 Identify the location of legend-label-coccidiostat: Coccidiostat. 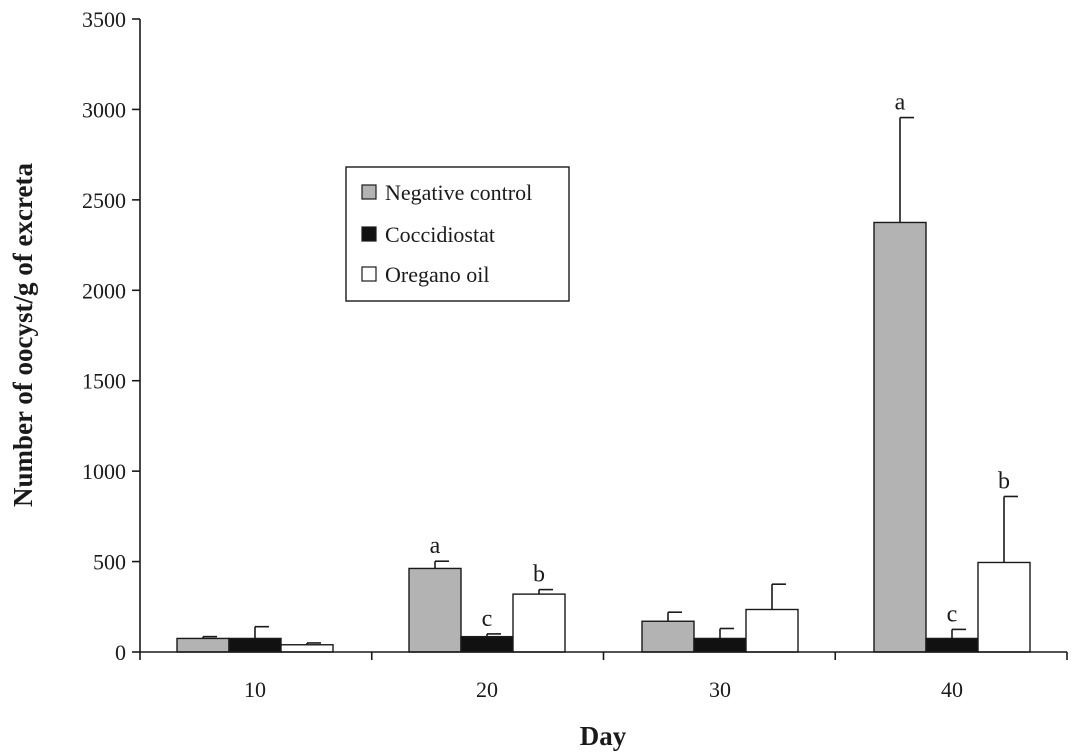
(440, 234).